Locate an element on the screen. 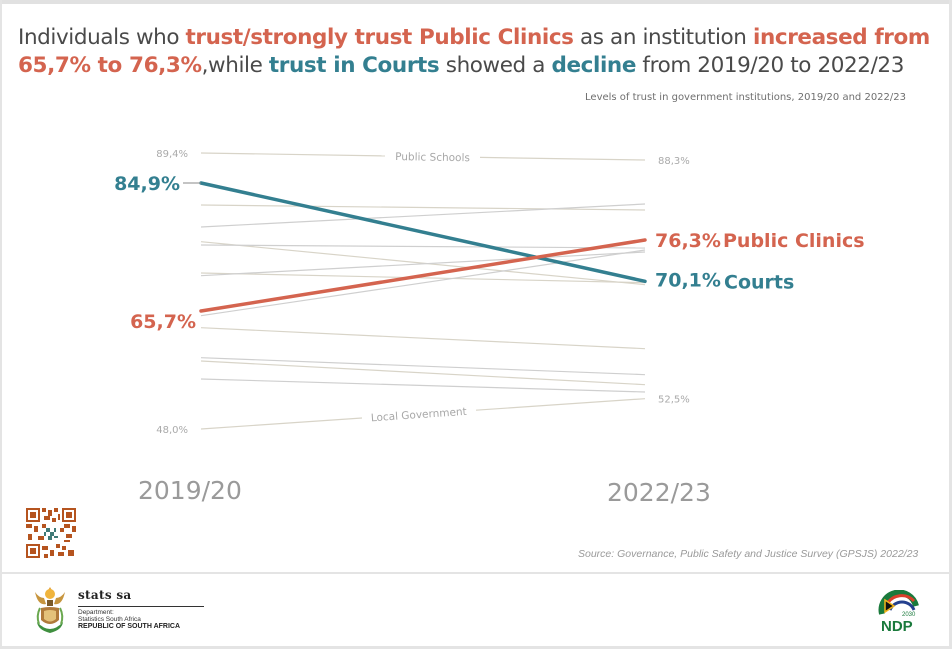 The height and width of the screenshot is (649, 952). ndp-2030-logo-icon: 2030 NDP is located at coordinates (899, 612).